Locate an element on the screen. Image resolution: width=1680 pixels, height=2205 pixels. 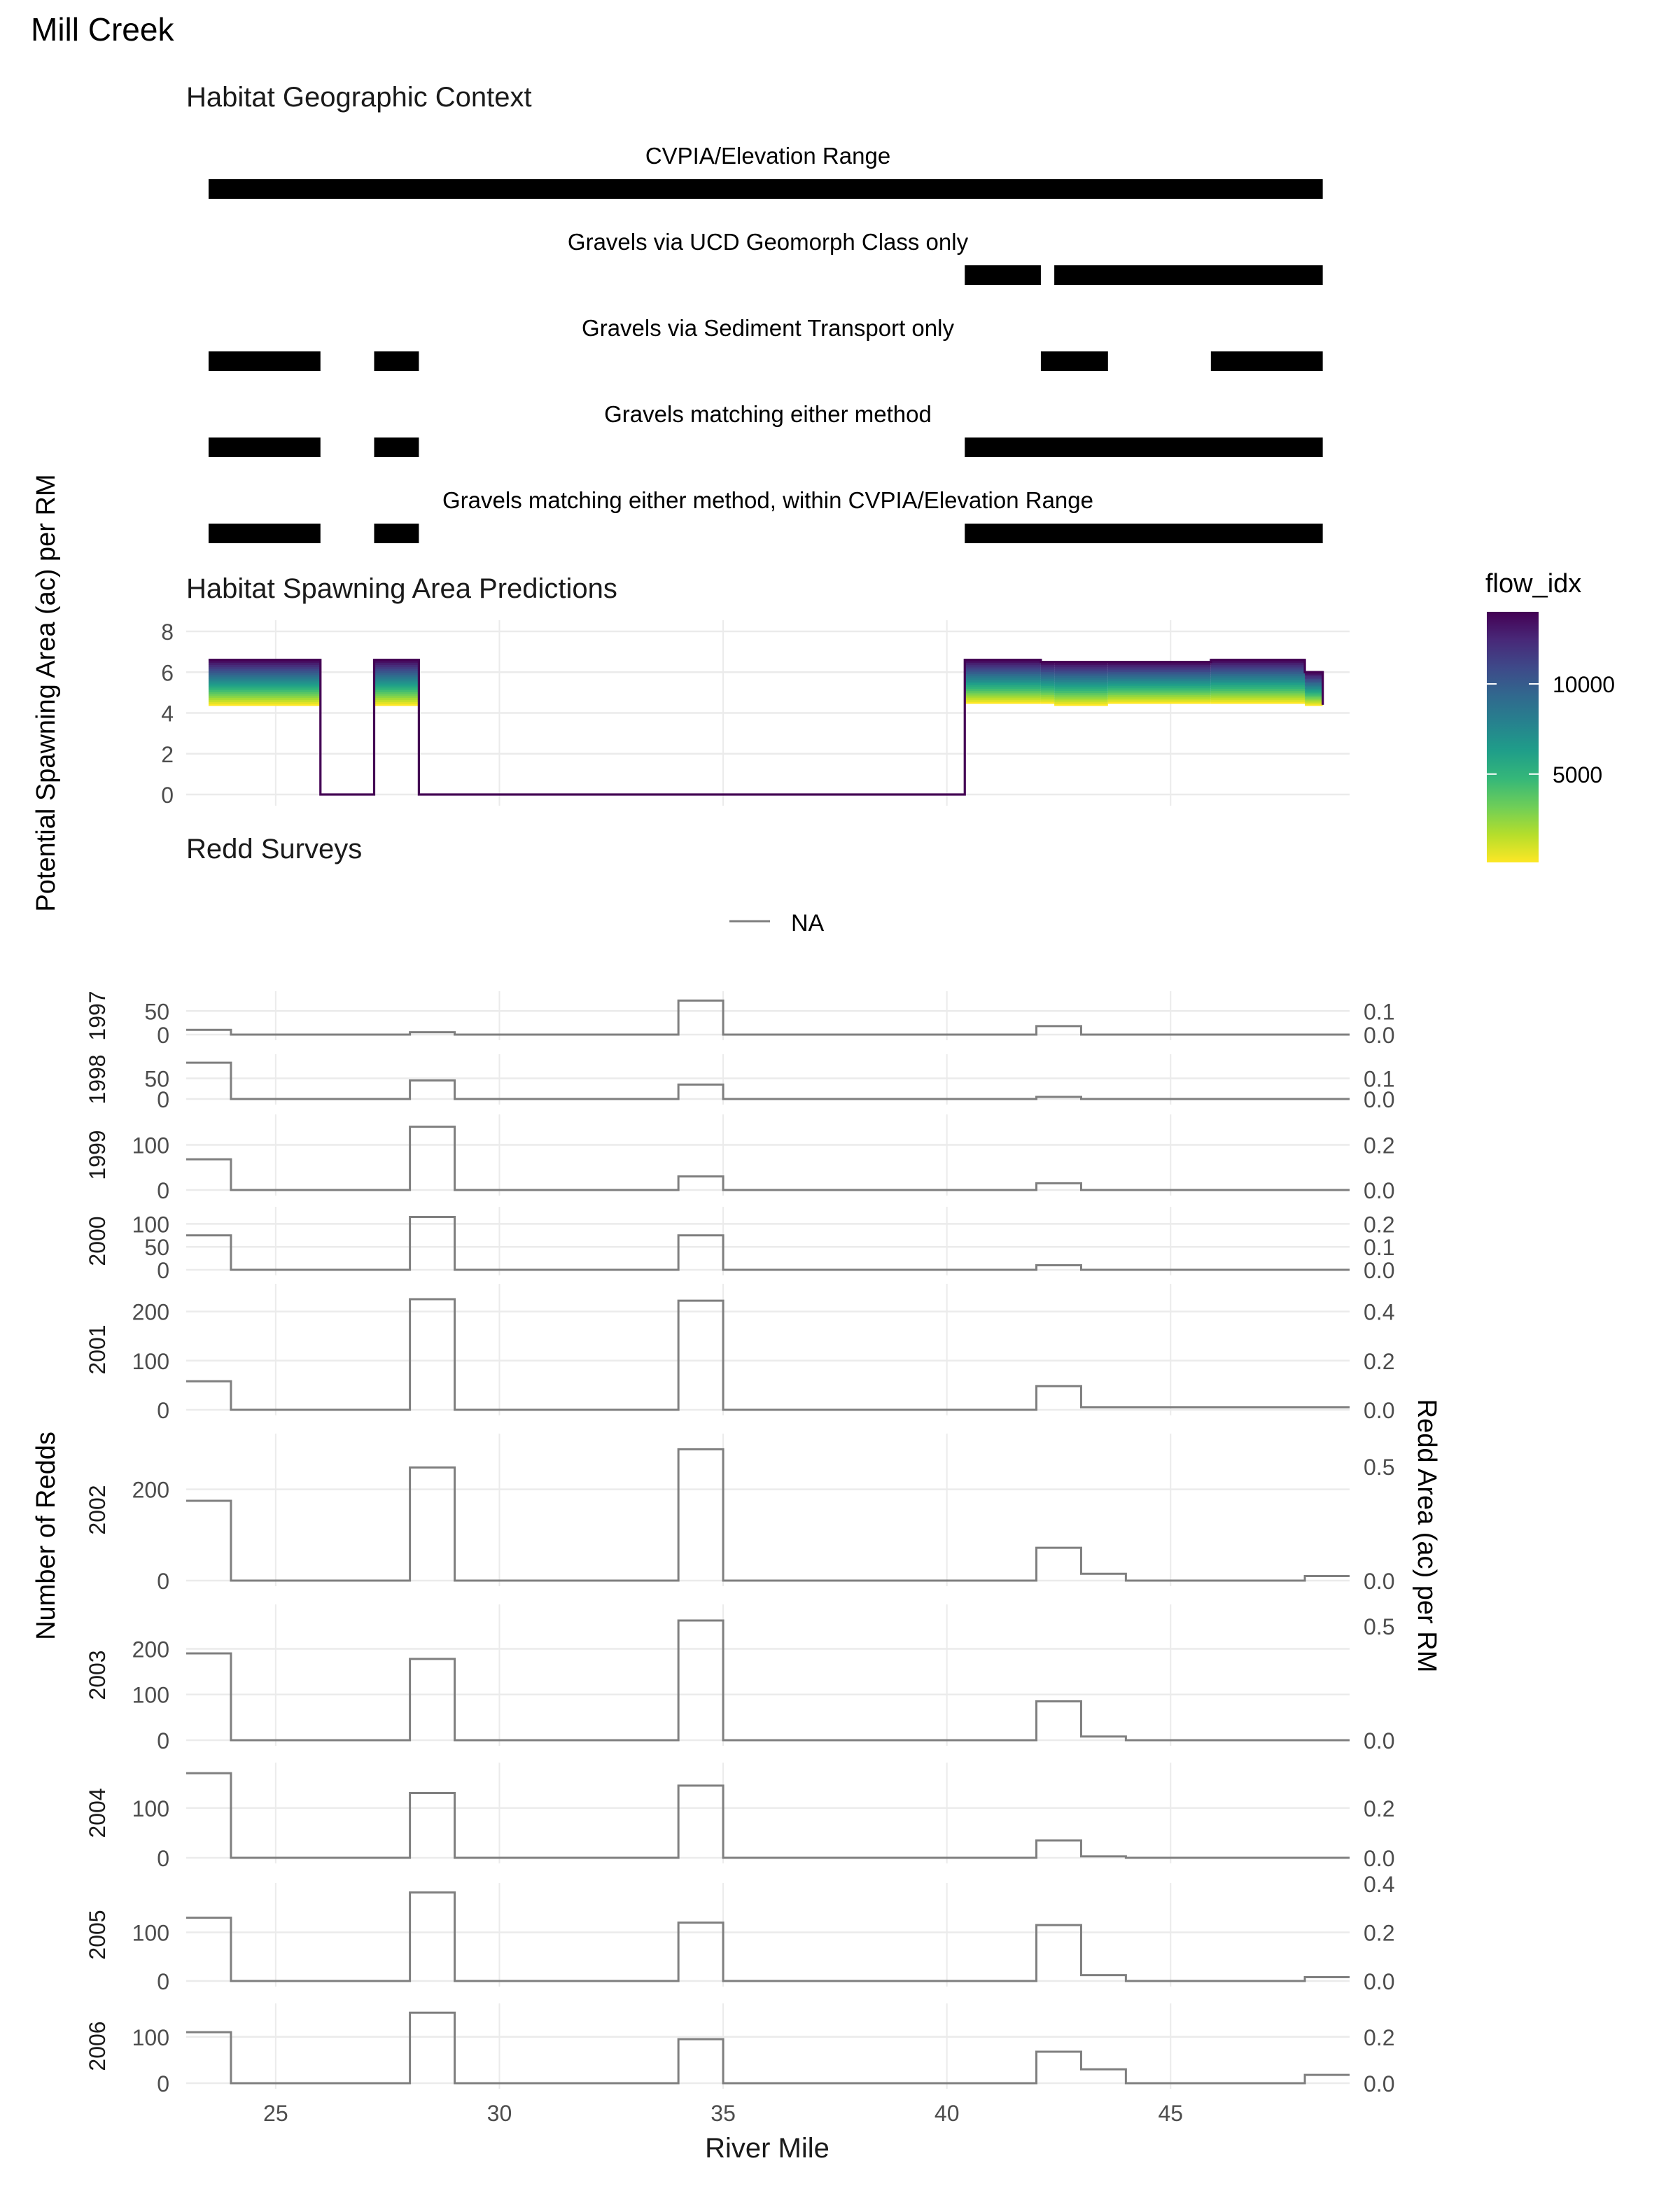
colorbar-gradient is located at coordinates (1513, 737).